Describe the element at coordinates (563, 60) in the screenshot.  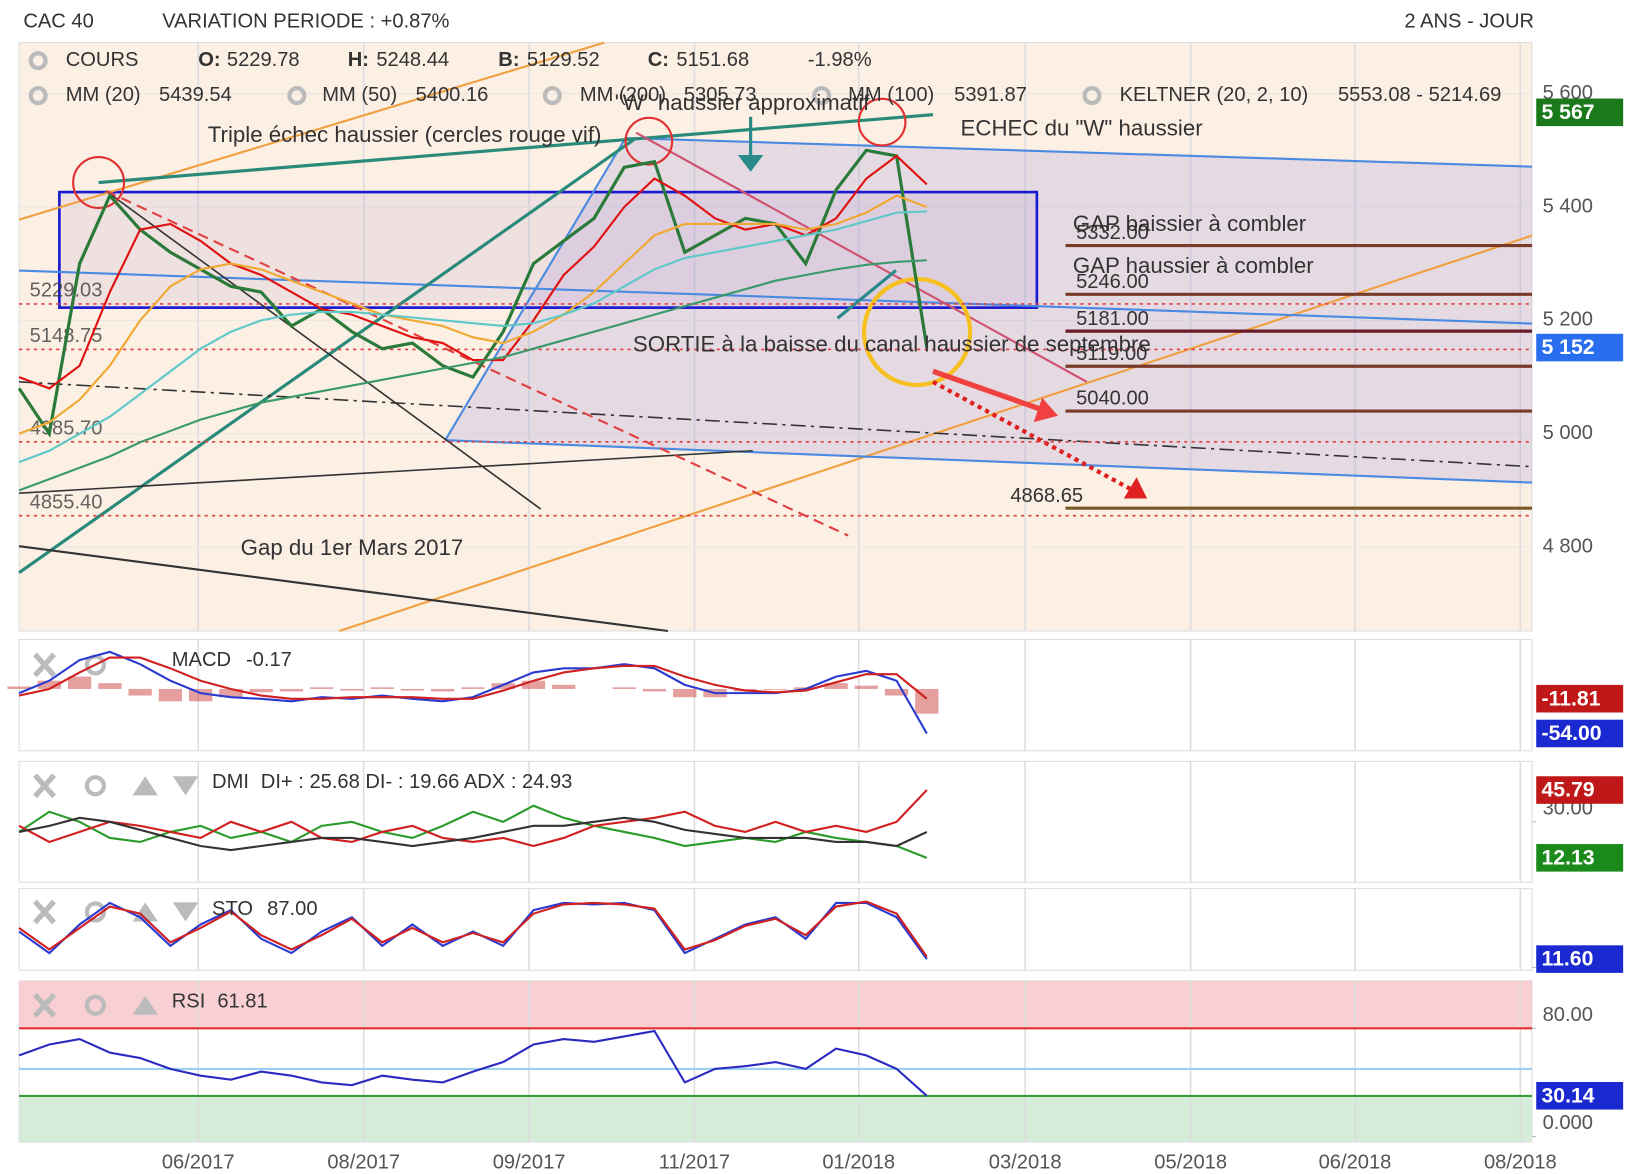
I see `ohlc-value: 5129.52` at that location.